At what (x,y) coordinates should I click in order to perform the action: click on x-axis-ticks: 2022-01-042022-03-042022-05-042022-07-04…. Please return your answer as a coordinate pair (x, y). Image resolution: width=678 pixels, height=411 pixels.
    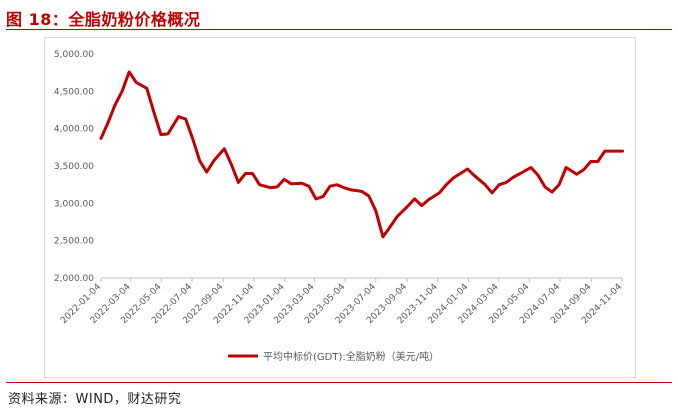
    Looking at the image, I should click on (341, 304).